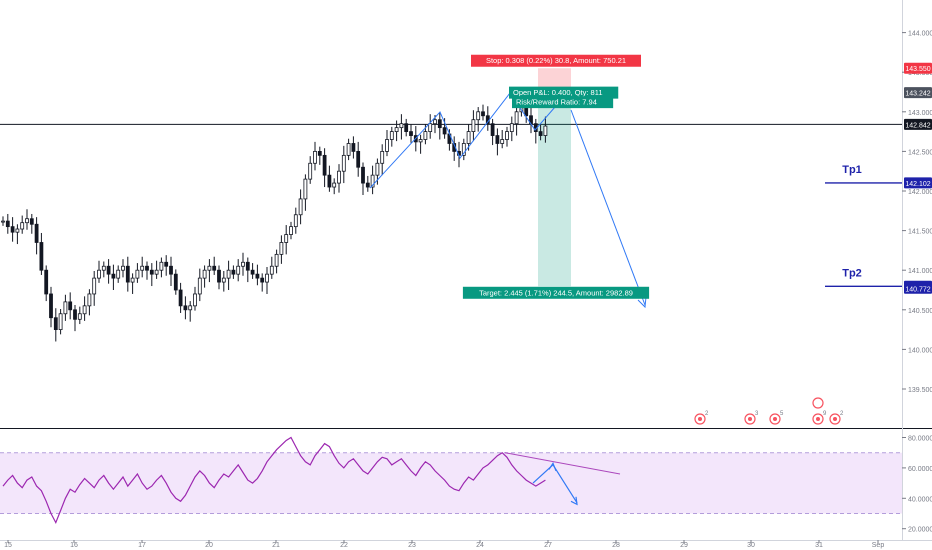  What do you see at coordinates (209, 545) in the screenshot?
I see `time-tick-label: 20` at bounding box center [209, 545].